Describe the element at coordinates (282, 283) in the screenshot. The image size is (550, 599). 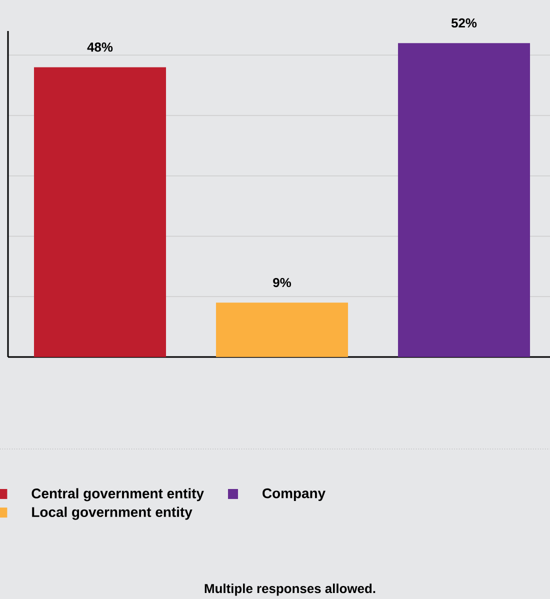
I see `data-label: 9%` at that location.